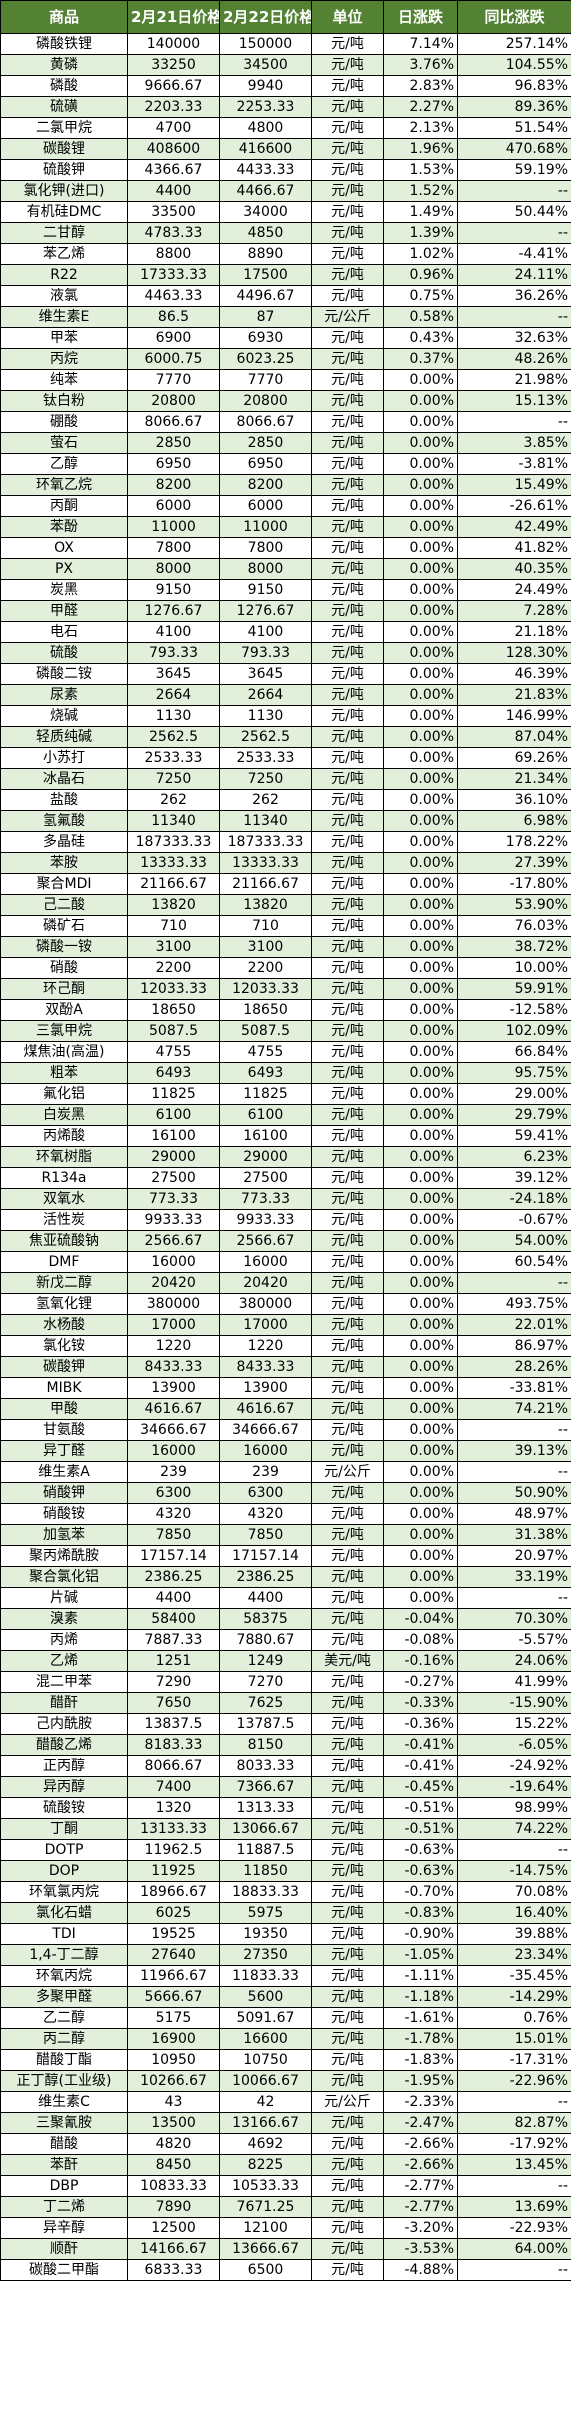  What do you see at coordinates (64, 737) in the screenshot?
I see `product-name-cell: 轻质纯碱` at bounding box center [64, 737].